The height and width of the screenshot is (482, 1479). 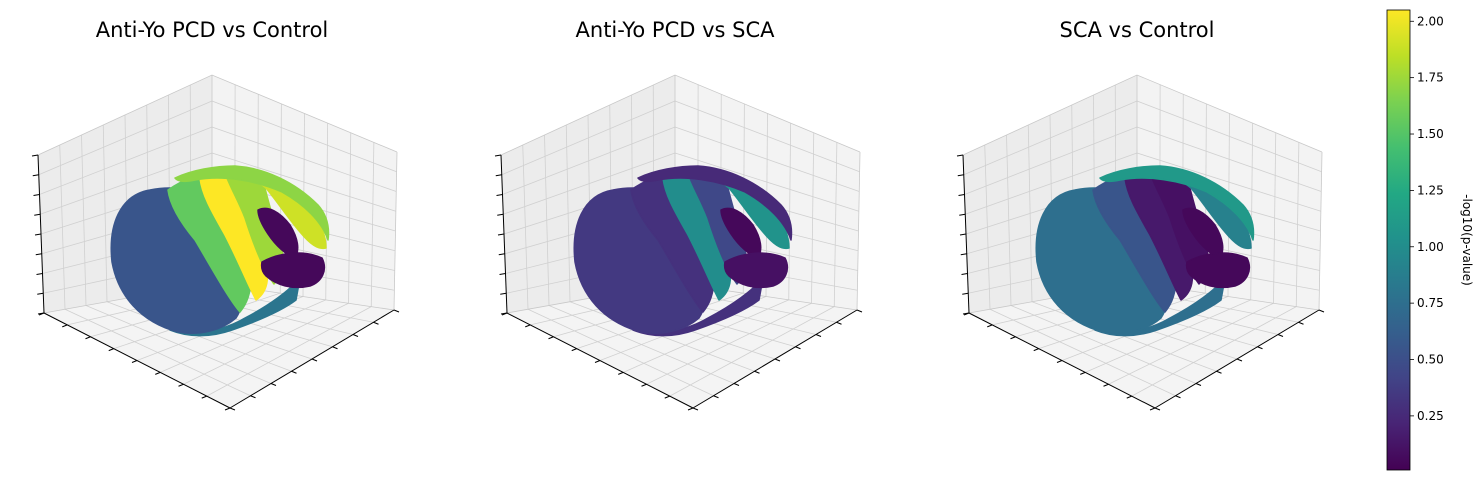 I want to click on panel-title-3: SCA vs Control, so click(x=1137, y=30).